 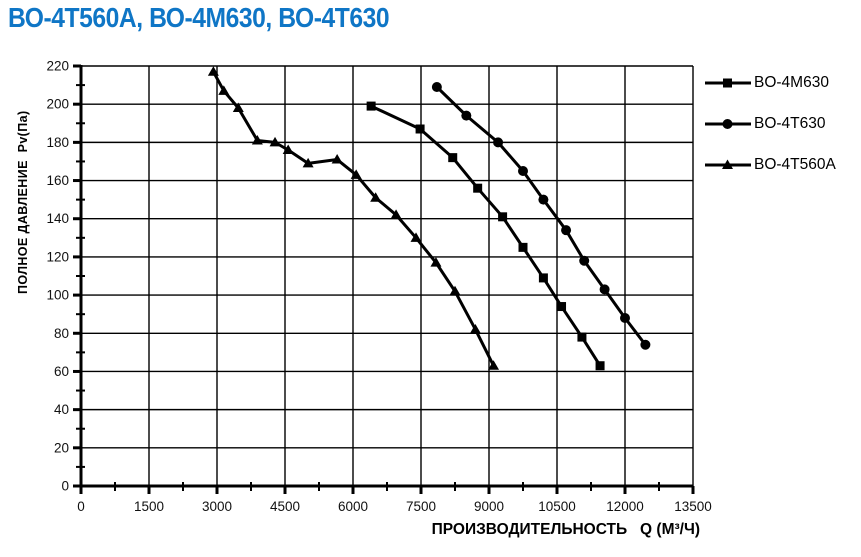 I want to click on y-tick-label: 120, so click(x=57, y=256).